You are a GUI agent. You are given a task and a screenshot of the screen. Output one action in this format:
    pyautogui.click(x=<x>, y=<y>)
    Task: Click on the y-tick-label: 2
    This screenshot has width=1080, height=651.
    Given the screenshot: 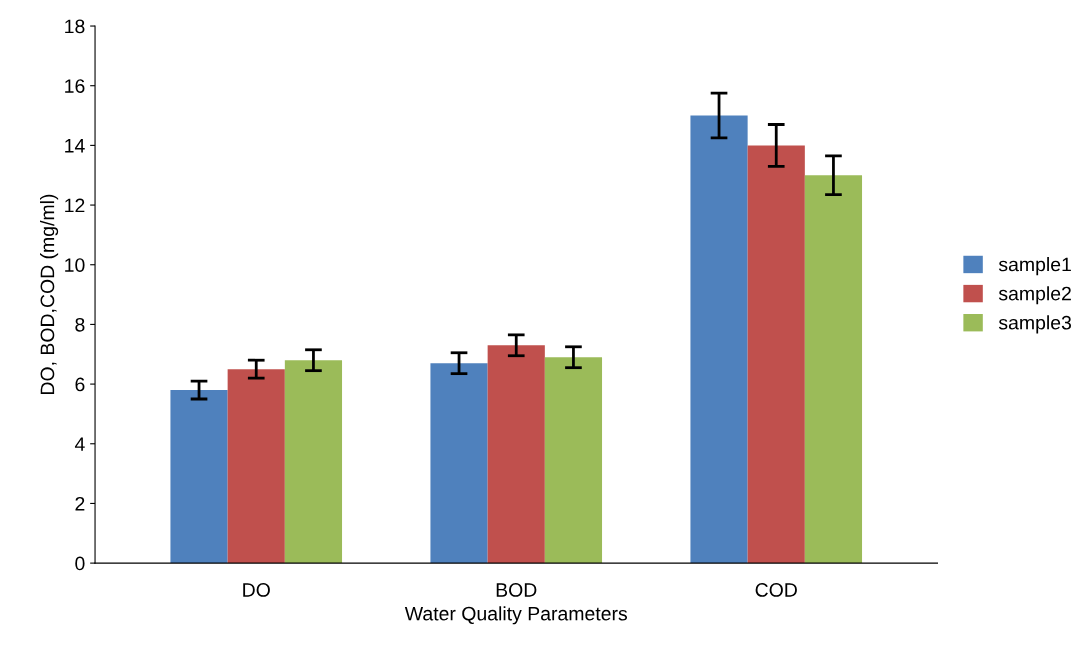 What is the action you would take?
    pyautogui.click(x=80, y=503)
    